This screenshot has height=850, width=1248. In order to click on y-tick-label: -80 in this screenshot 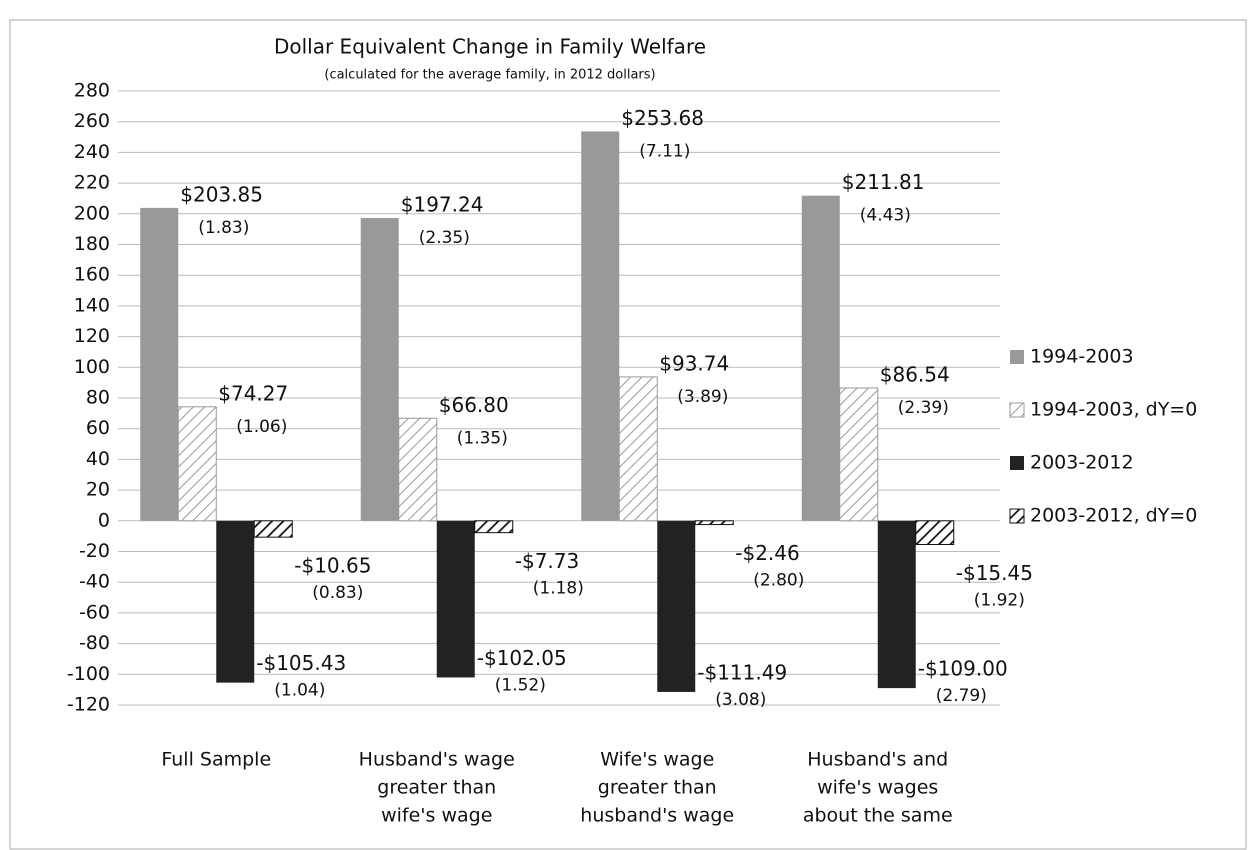, I will do `click(94, 643)`.